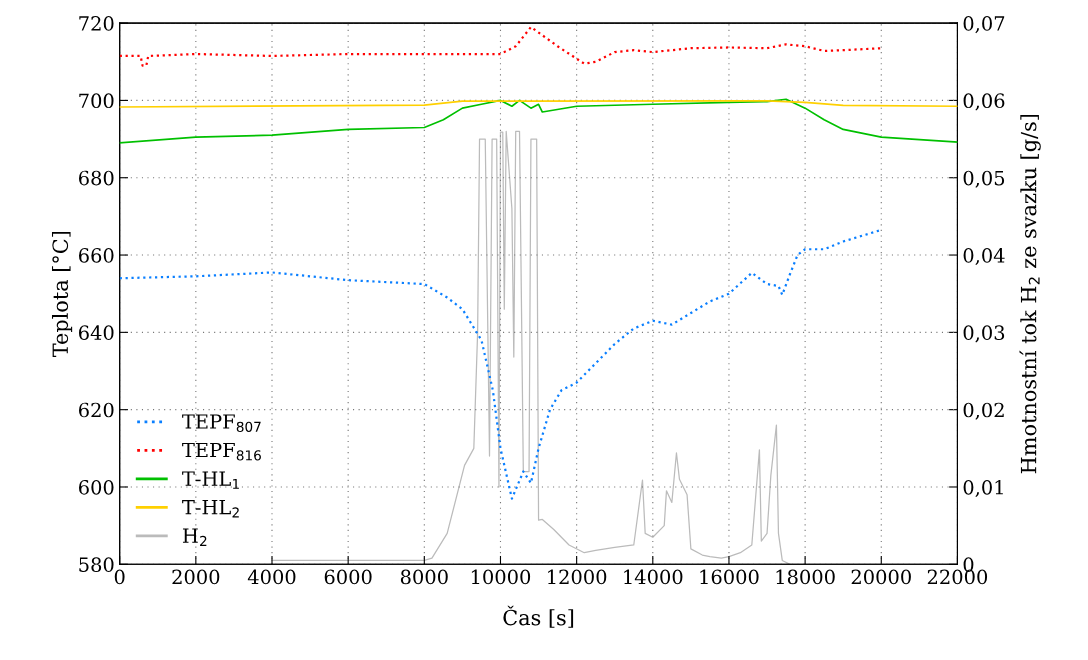 This screenshot has height=660, width=1088. I want to click on x-tick-label: 6000, so click(348, 577).